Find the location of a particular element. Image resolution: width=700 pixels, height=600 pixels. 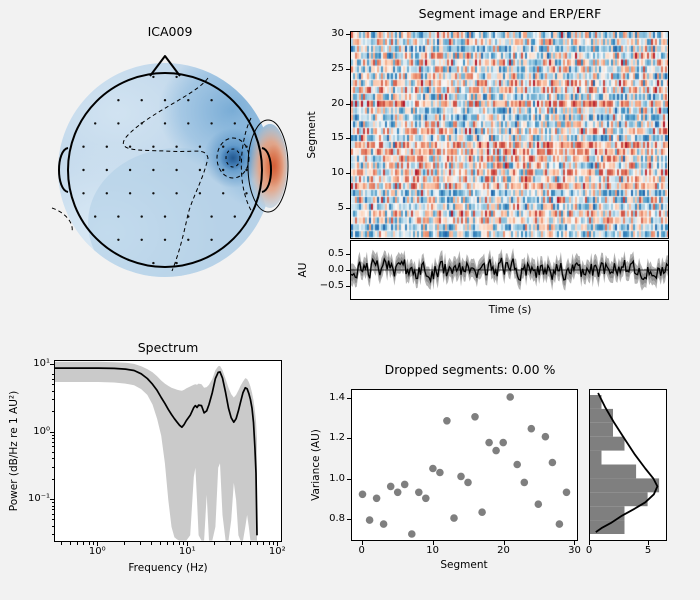

tick-label: 25 is located at coordinates (337, 69).